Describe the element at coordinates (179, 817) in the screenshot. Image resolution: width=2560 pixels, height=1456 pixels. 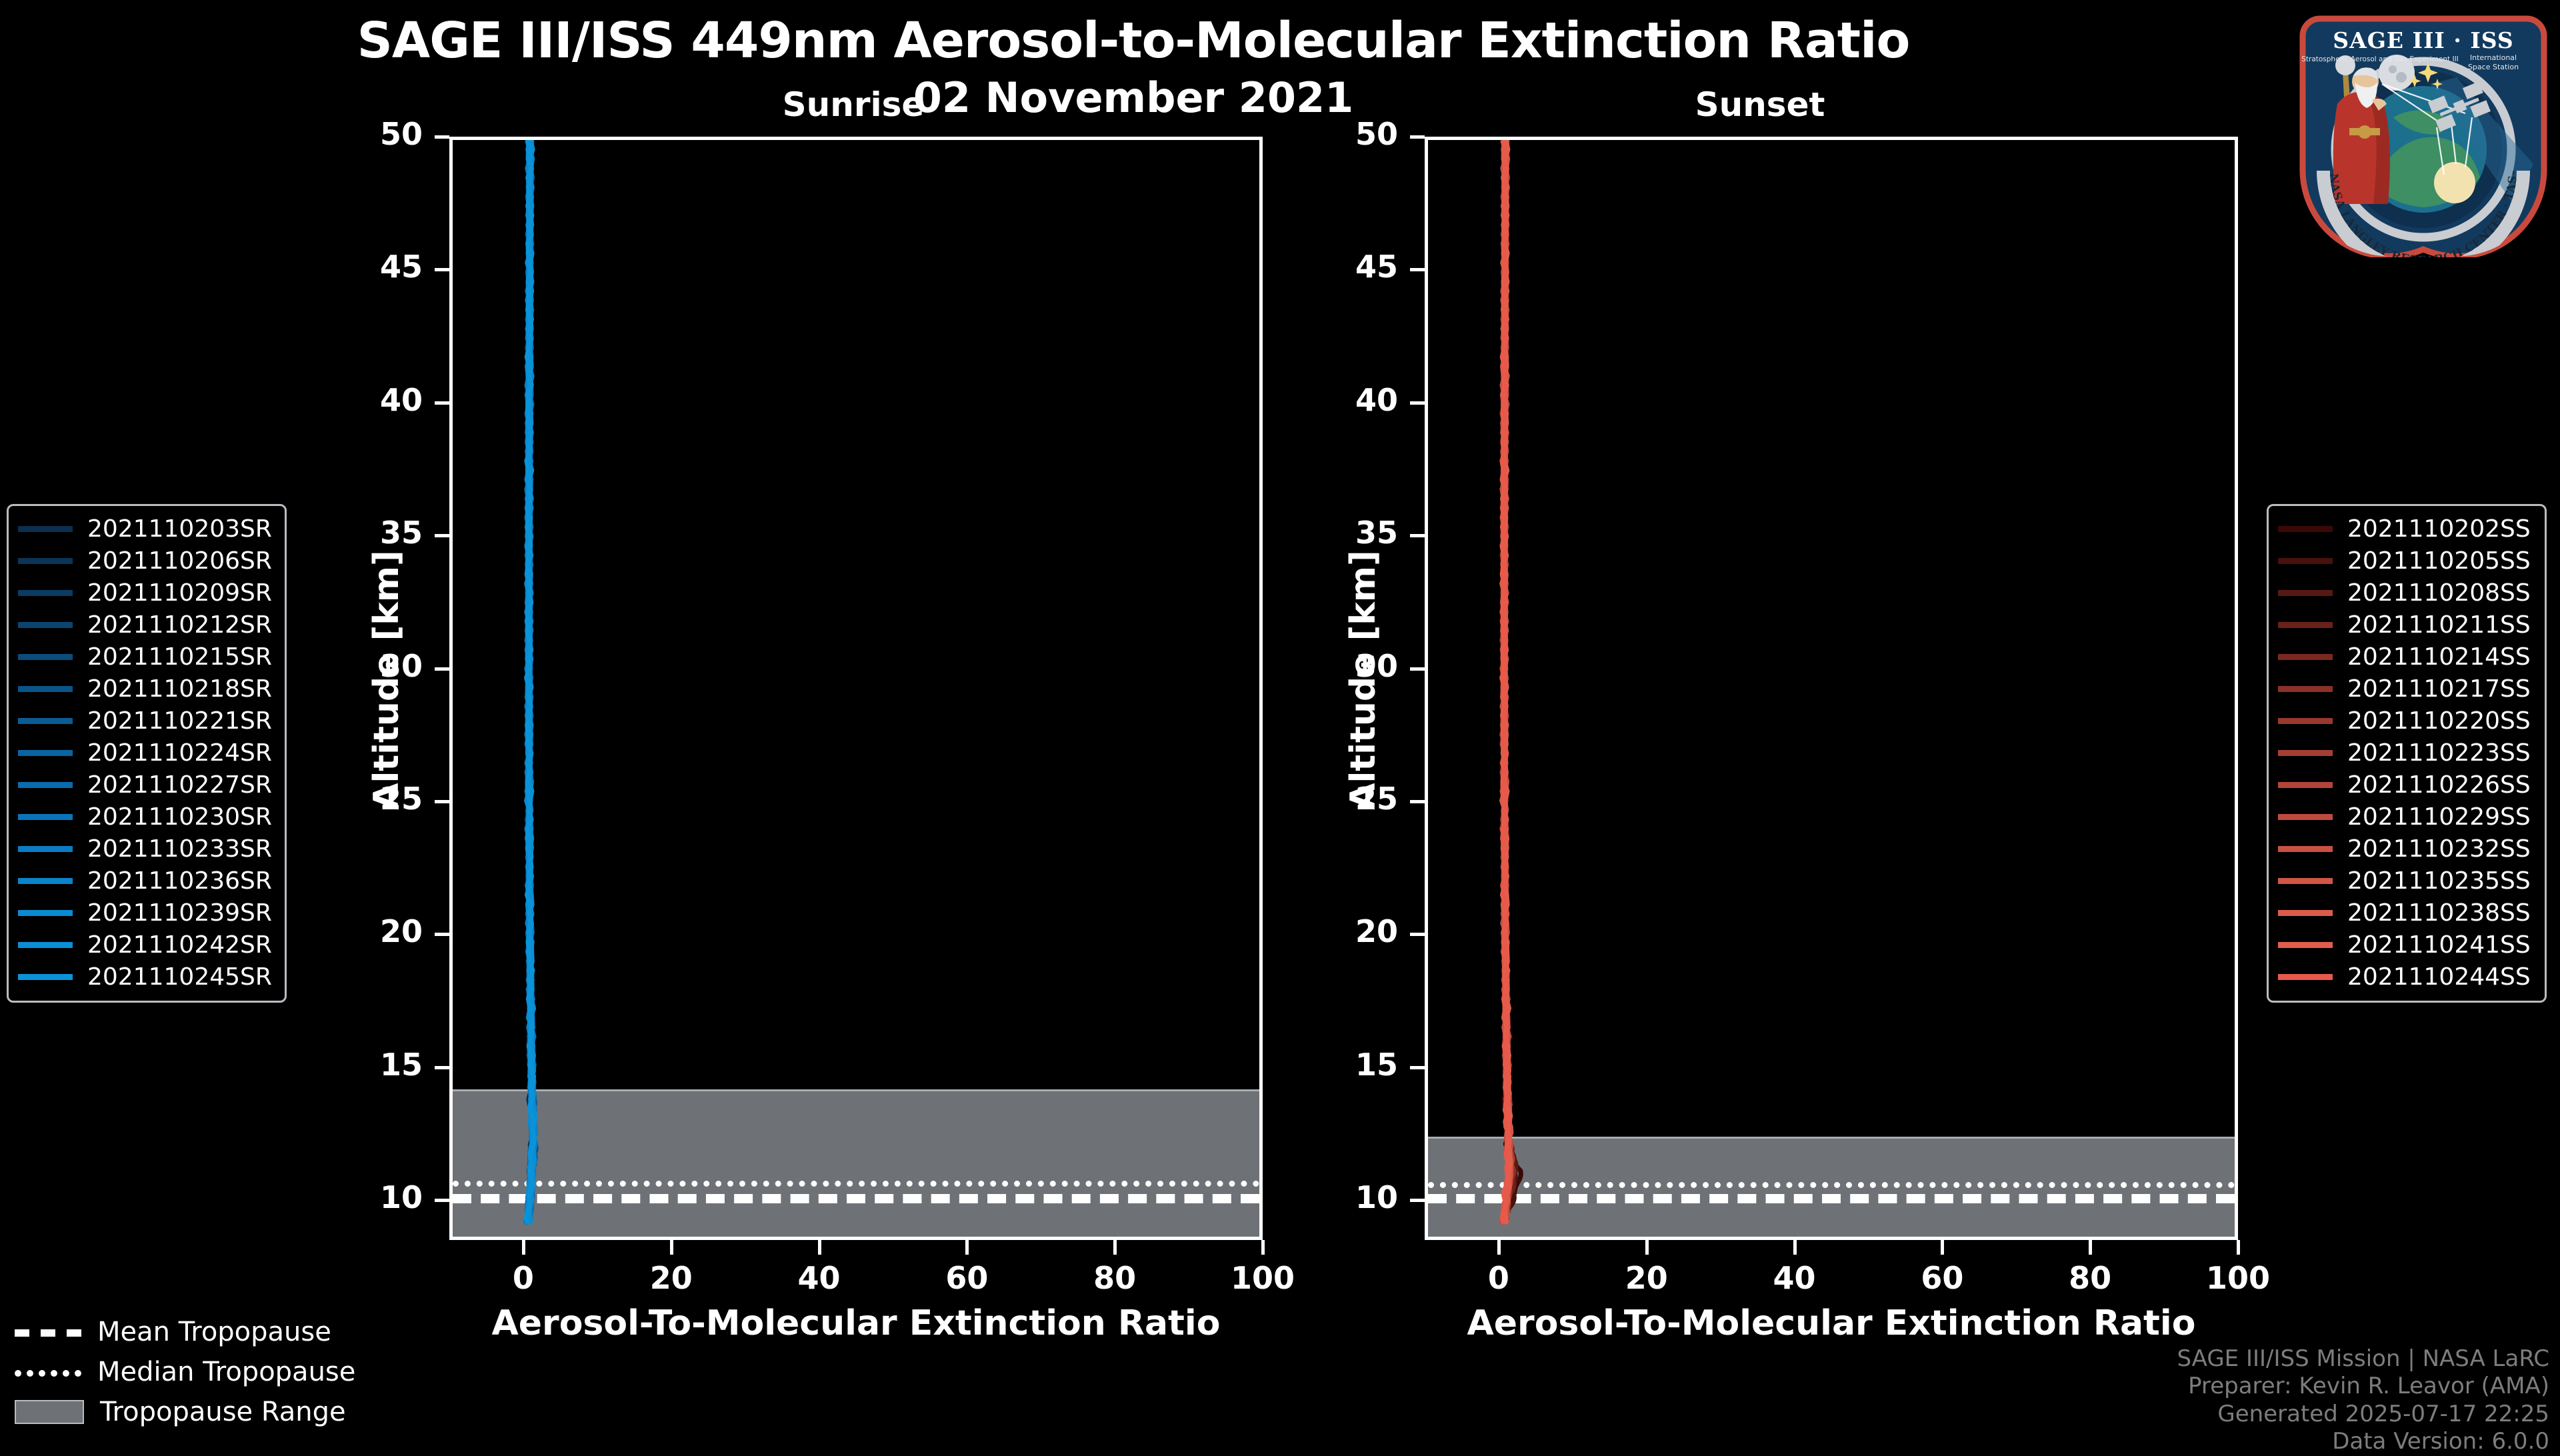
I see `legend-item-label: 2021110230SR` at that location.